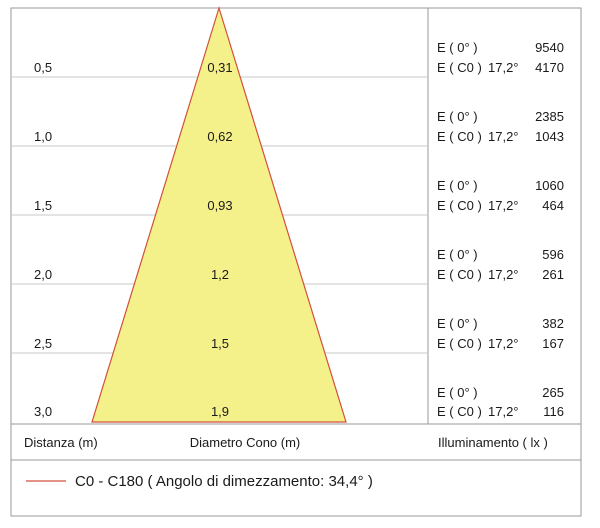 The height and width of the screenshot is (528, 600). I want to click on diameter-label: 0,93, so click(219, 205).